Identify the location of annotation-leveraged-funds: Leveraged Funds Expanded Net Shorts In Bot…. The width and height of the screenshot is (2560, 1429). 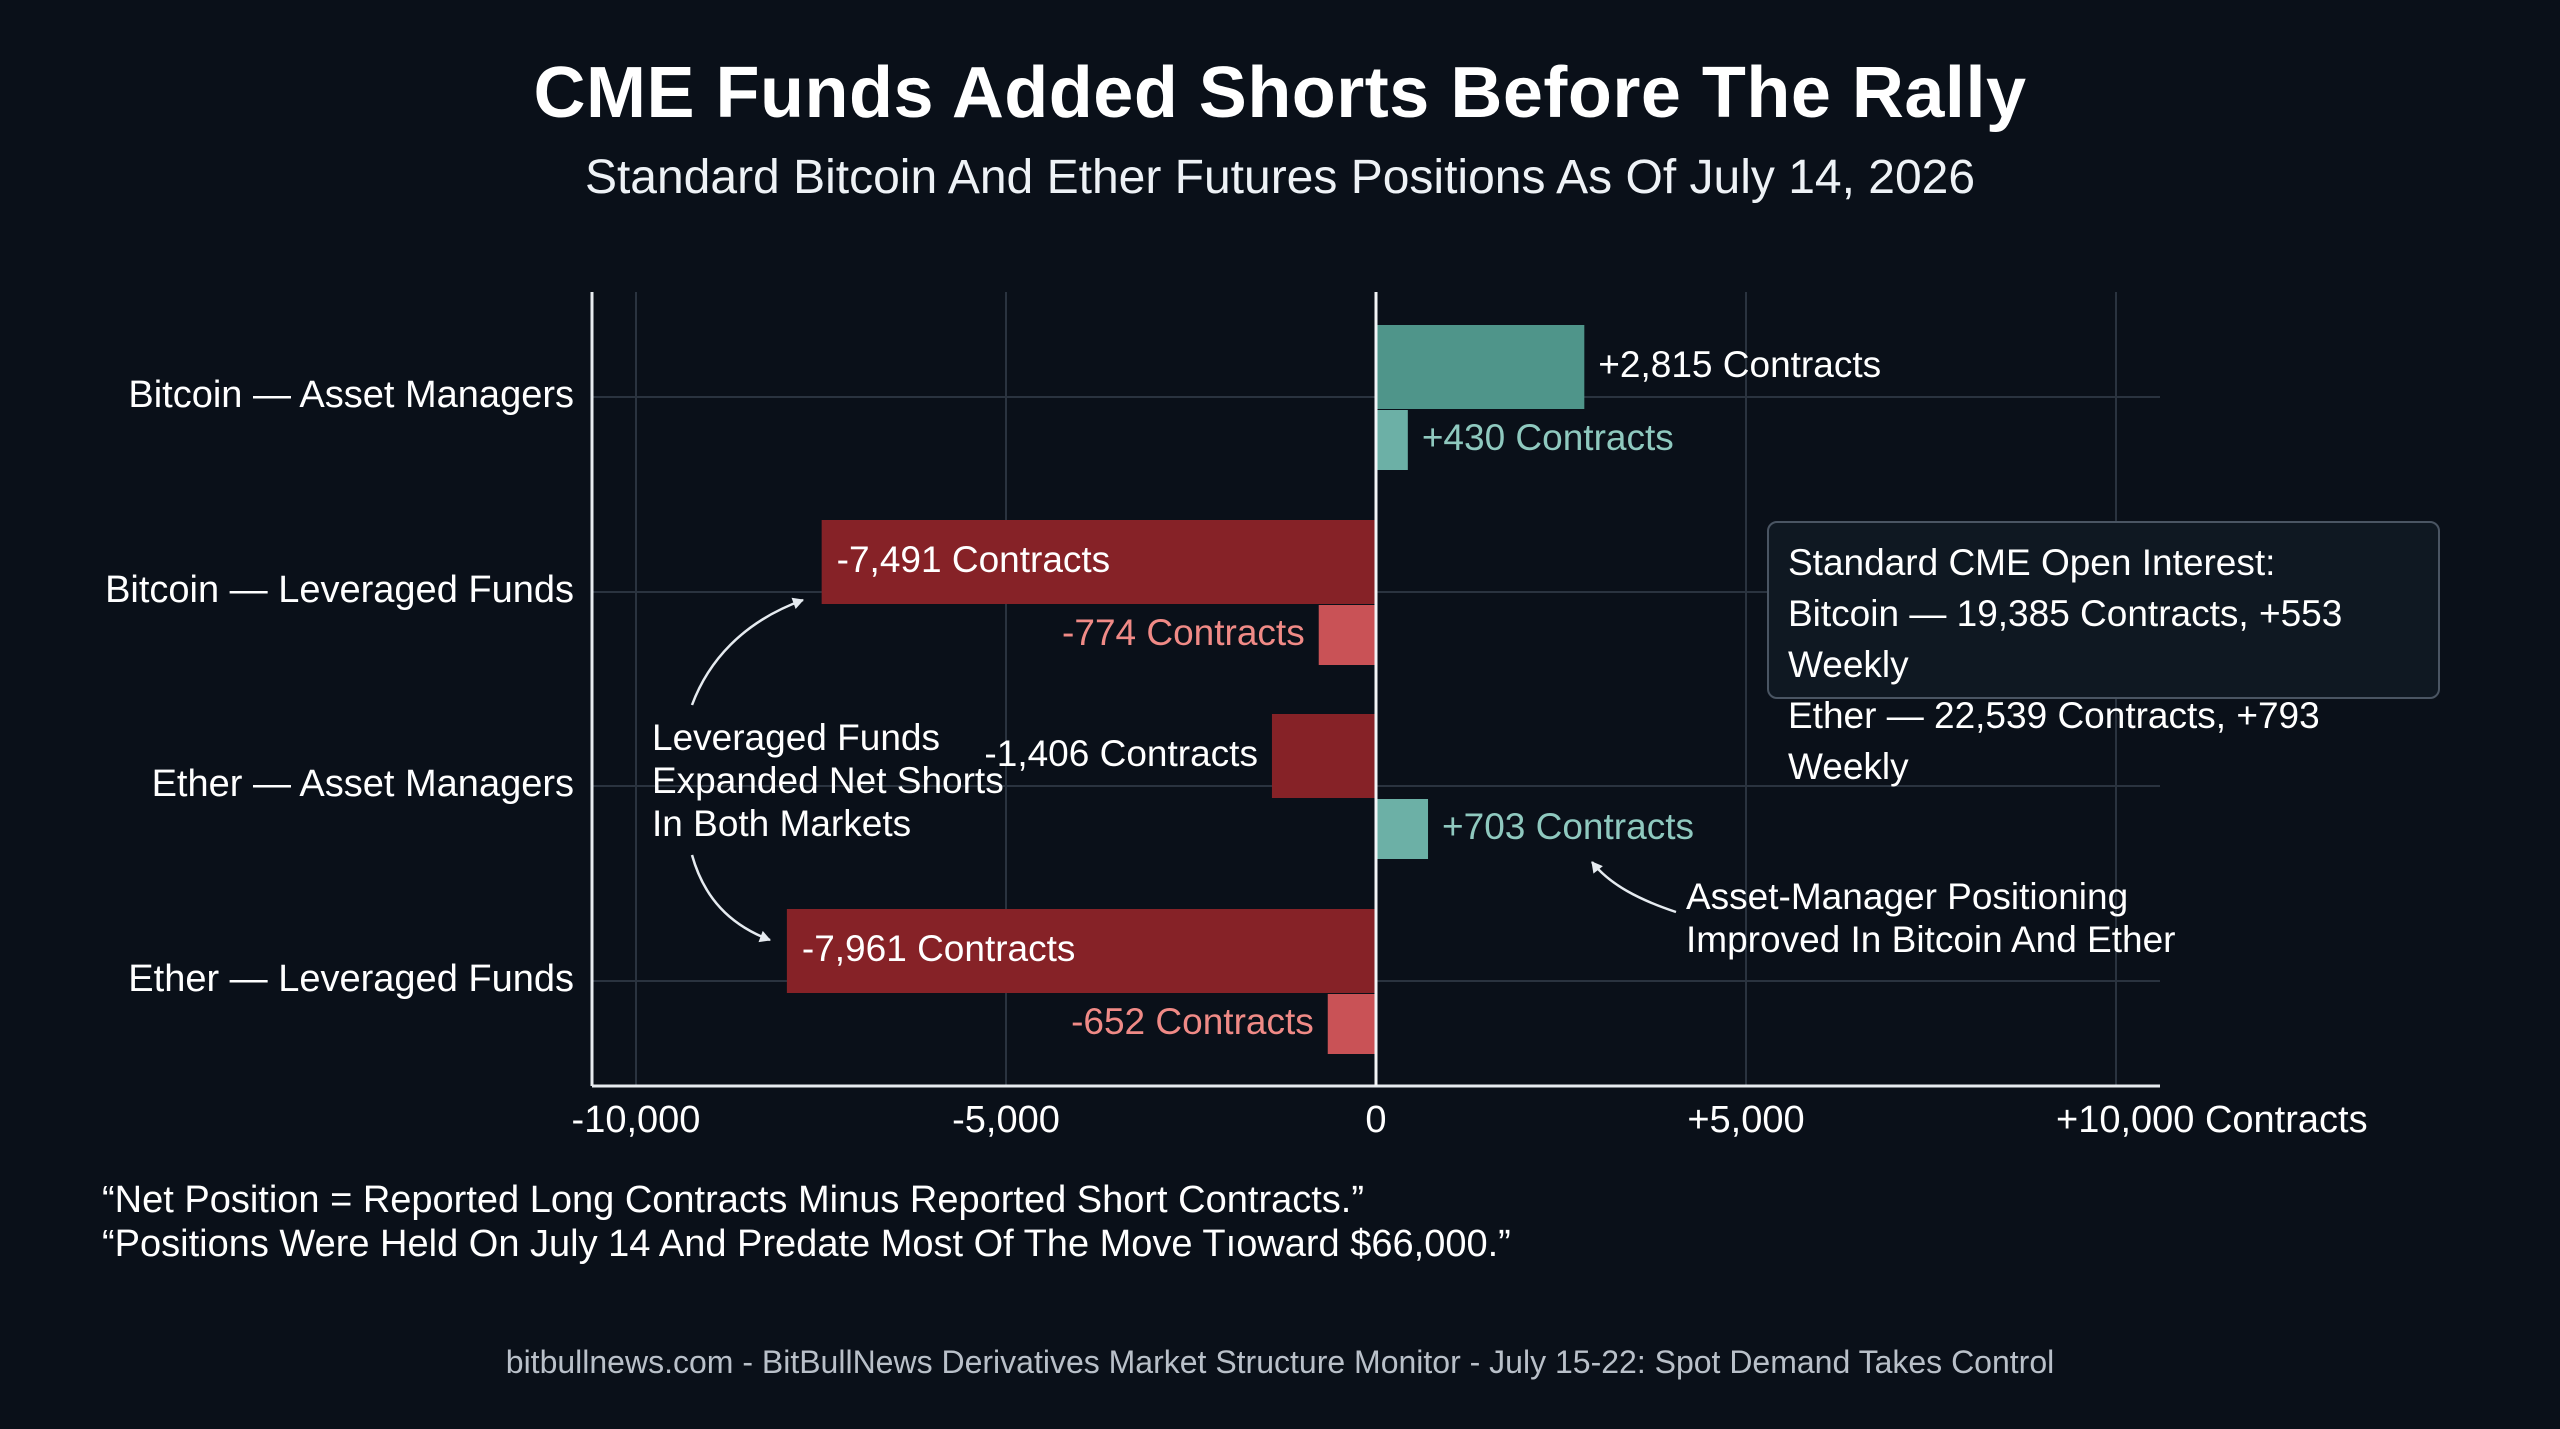
(828, 780).